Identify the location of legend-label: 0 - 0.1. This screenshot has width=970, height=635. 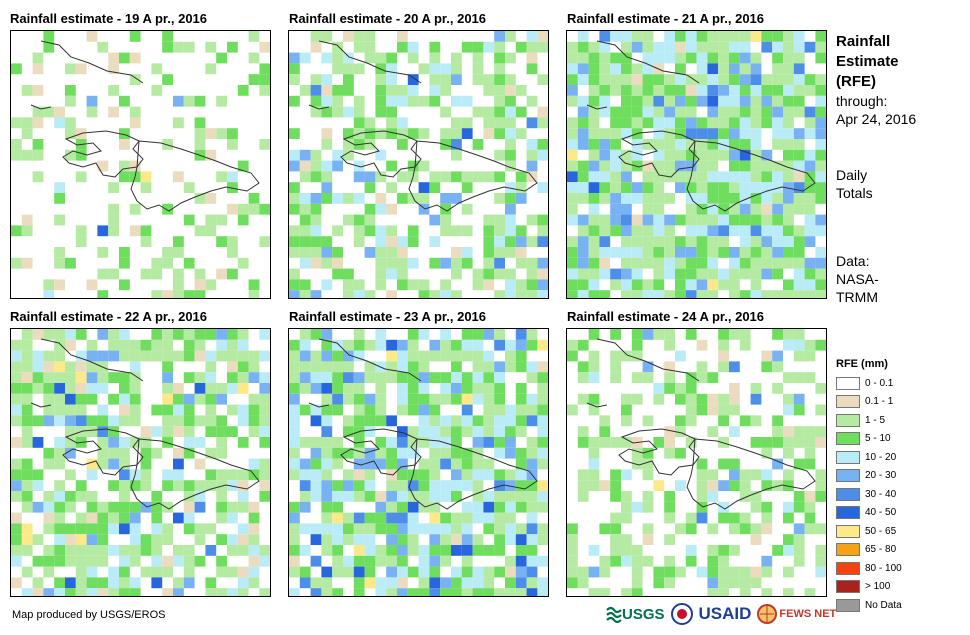
(879, 383).